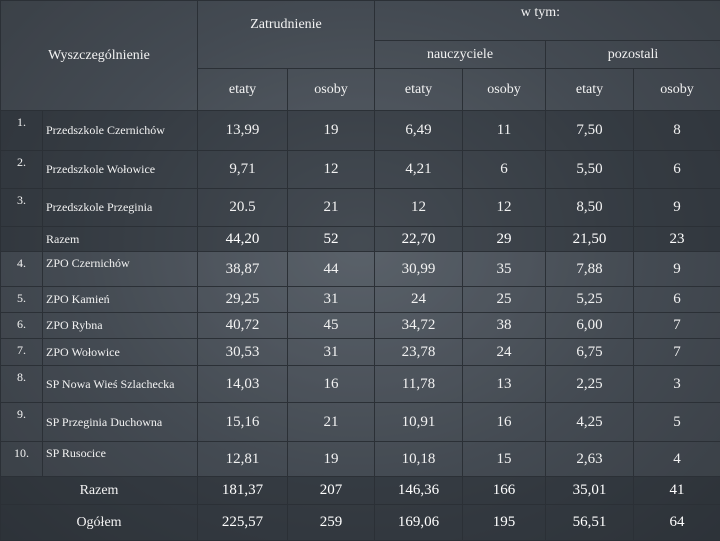 The height and width of the screenshot is (541, 720). Describe the element at coordinates (243, 422) in the screenshot. I see `value-cell: 15,16` at that location.